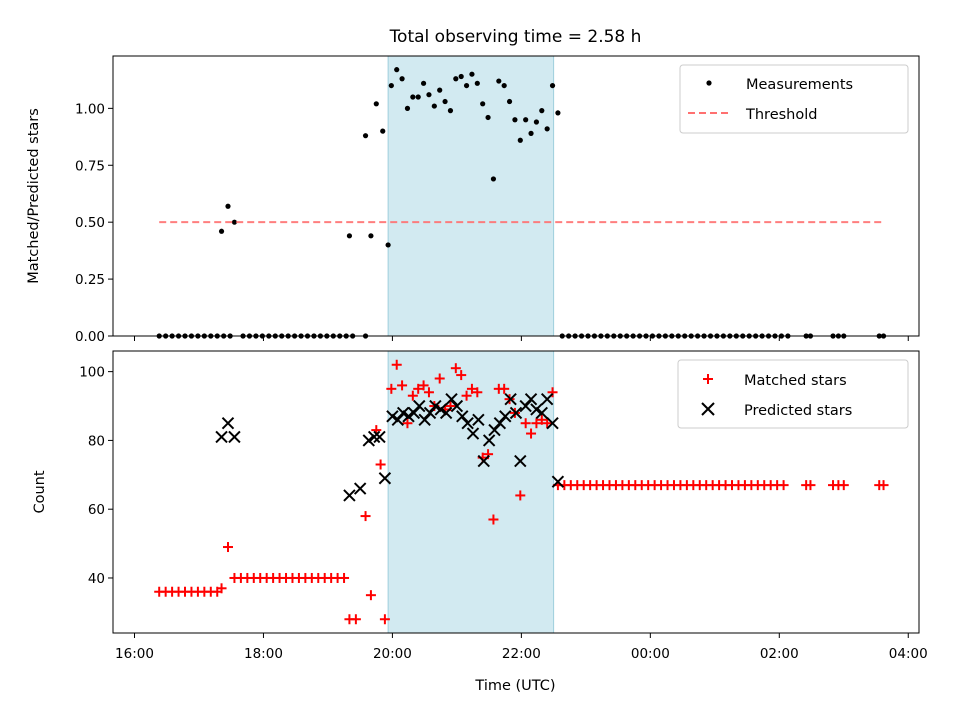  Describe the element at coordinates (263, 654) in the screenshot. I see `xtick-label: 18:00` at that location.